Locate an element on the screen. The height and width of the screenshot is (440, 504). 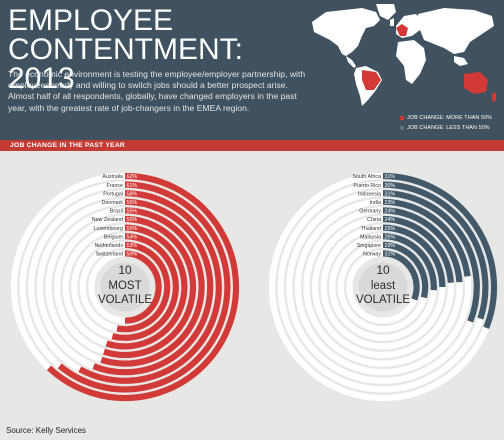
category-label: Switzerland is located at coordinates (109, 255).